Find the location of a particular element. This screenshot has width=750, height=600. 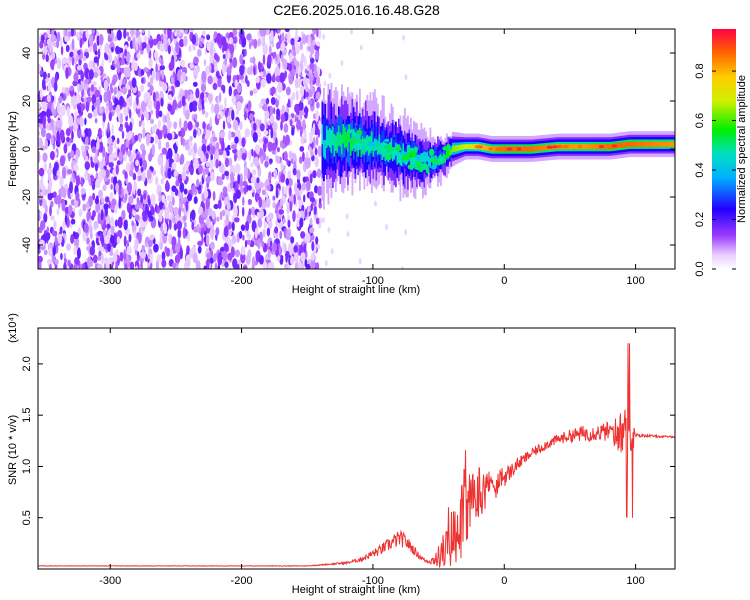

colorbar-axis: 0.0 0.2 0.4 0.6 0.8 is located at coordinates (715, 170).